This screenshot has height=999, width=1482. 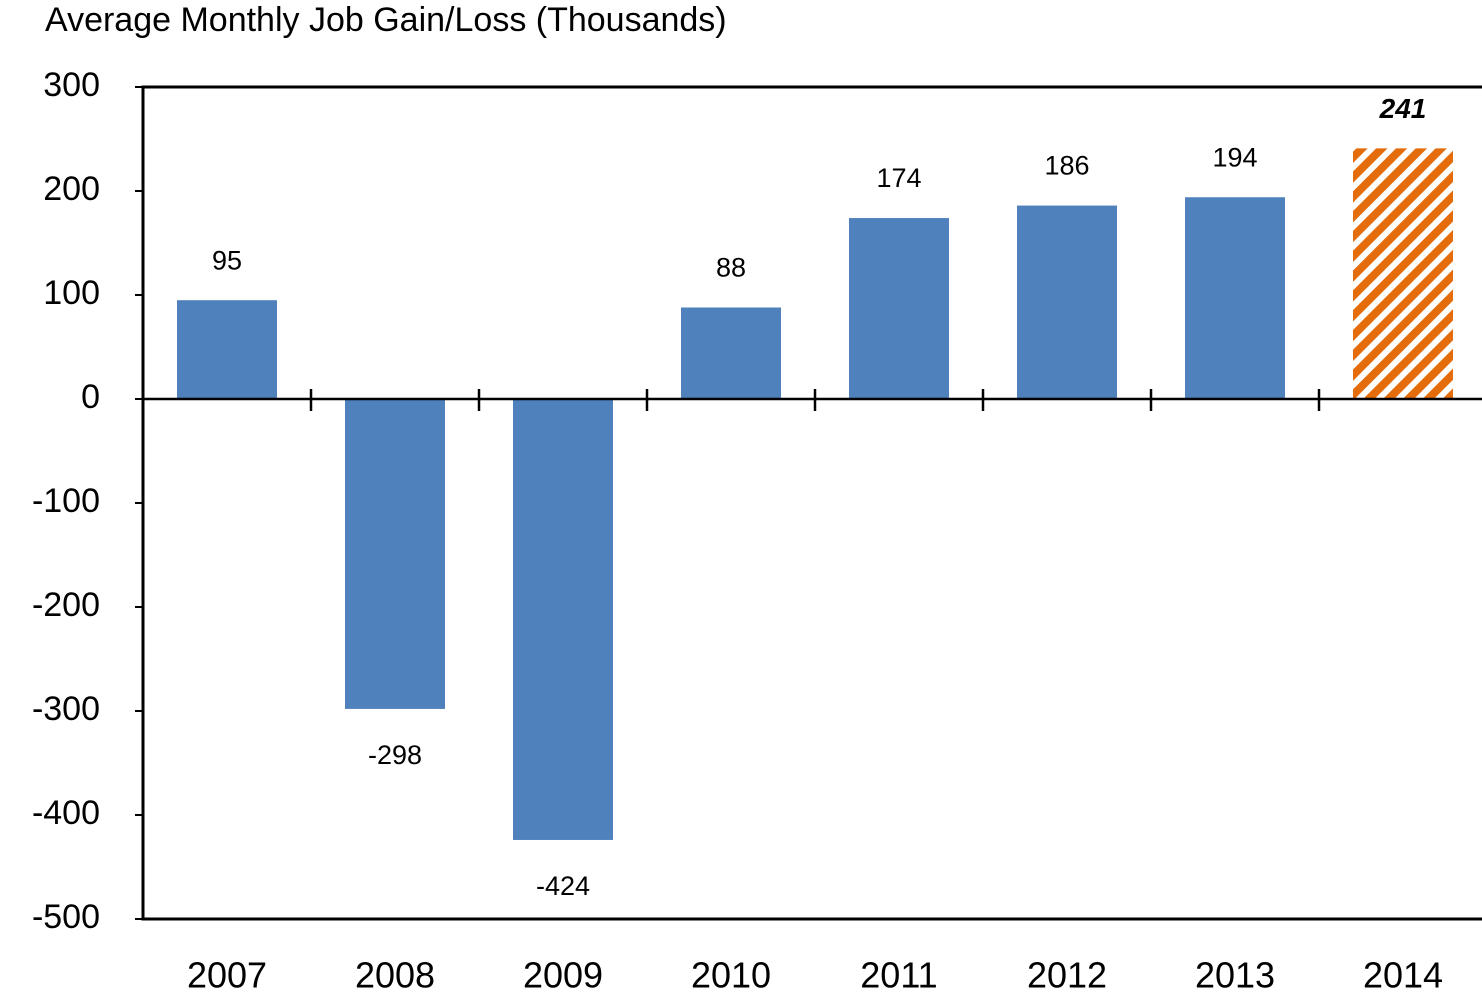 What do you see at coordinates (1234, 157) in the screenshot?
I see `value-label: 194` at bounding box center [1234, 157].